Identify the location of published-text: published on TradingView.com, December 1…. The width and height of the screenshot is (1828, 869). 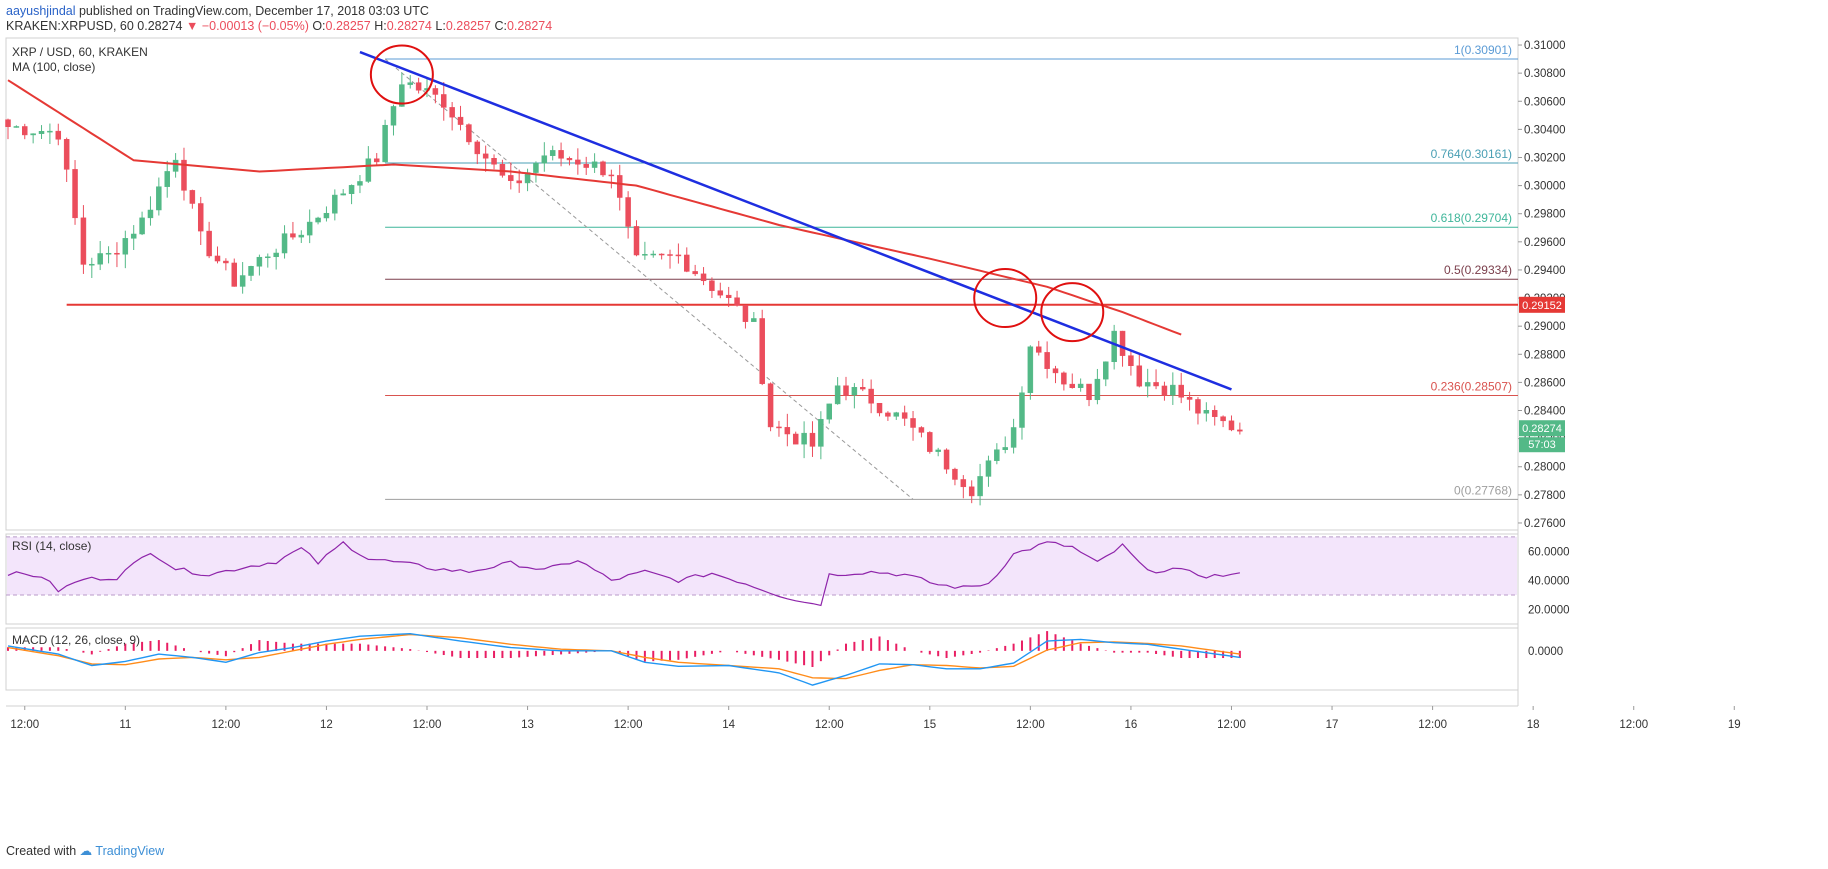
(253, 11).